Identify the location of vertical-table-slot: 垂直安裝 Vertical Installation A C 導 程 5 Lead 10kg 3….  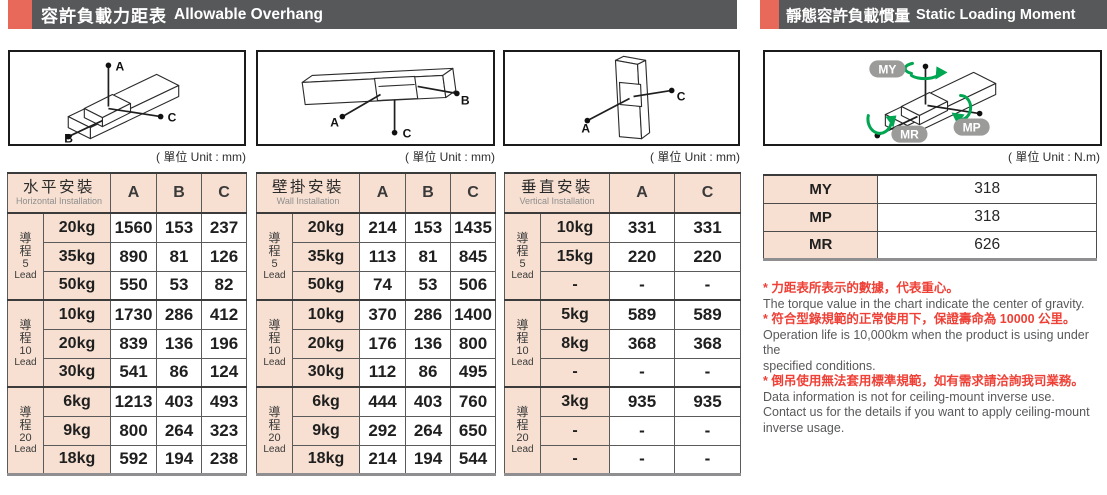
(622, 324).